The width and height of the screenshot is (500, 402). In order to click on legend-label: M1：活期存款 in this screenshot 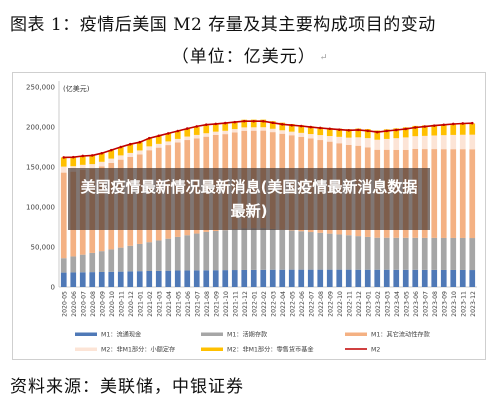, I will do `click(247, 335)`.